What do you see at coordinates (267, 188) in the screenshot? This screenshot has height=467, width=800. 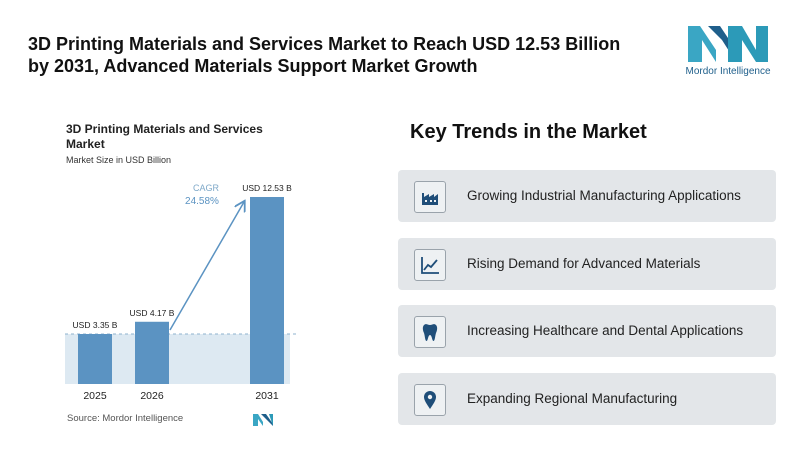 I see `value-label: USD 12.53 B` at bounding box center [267, 188].